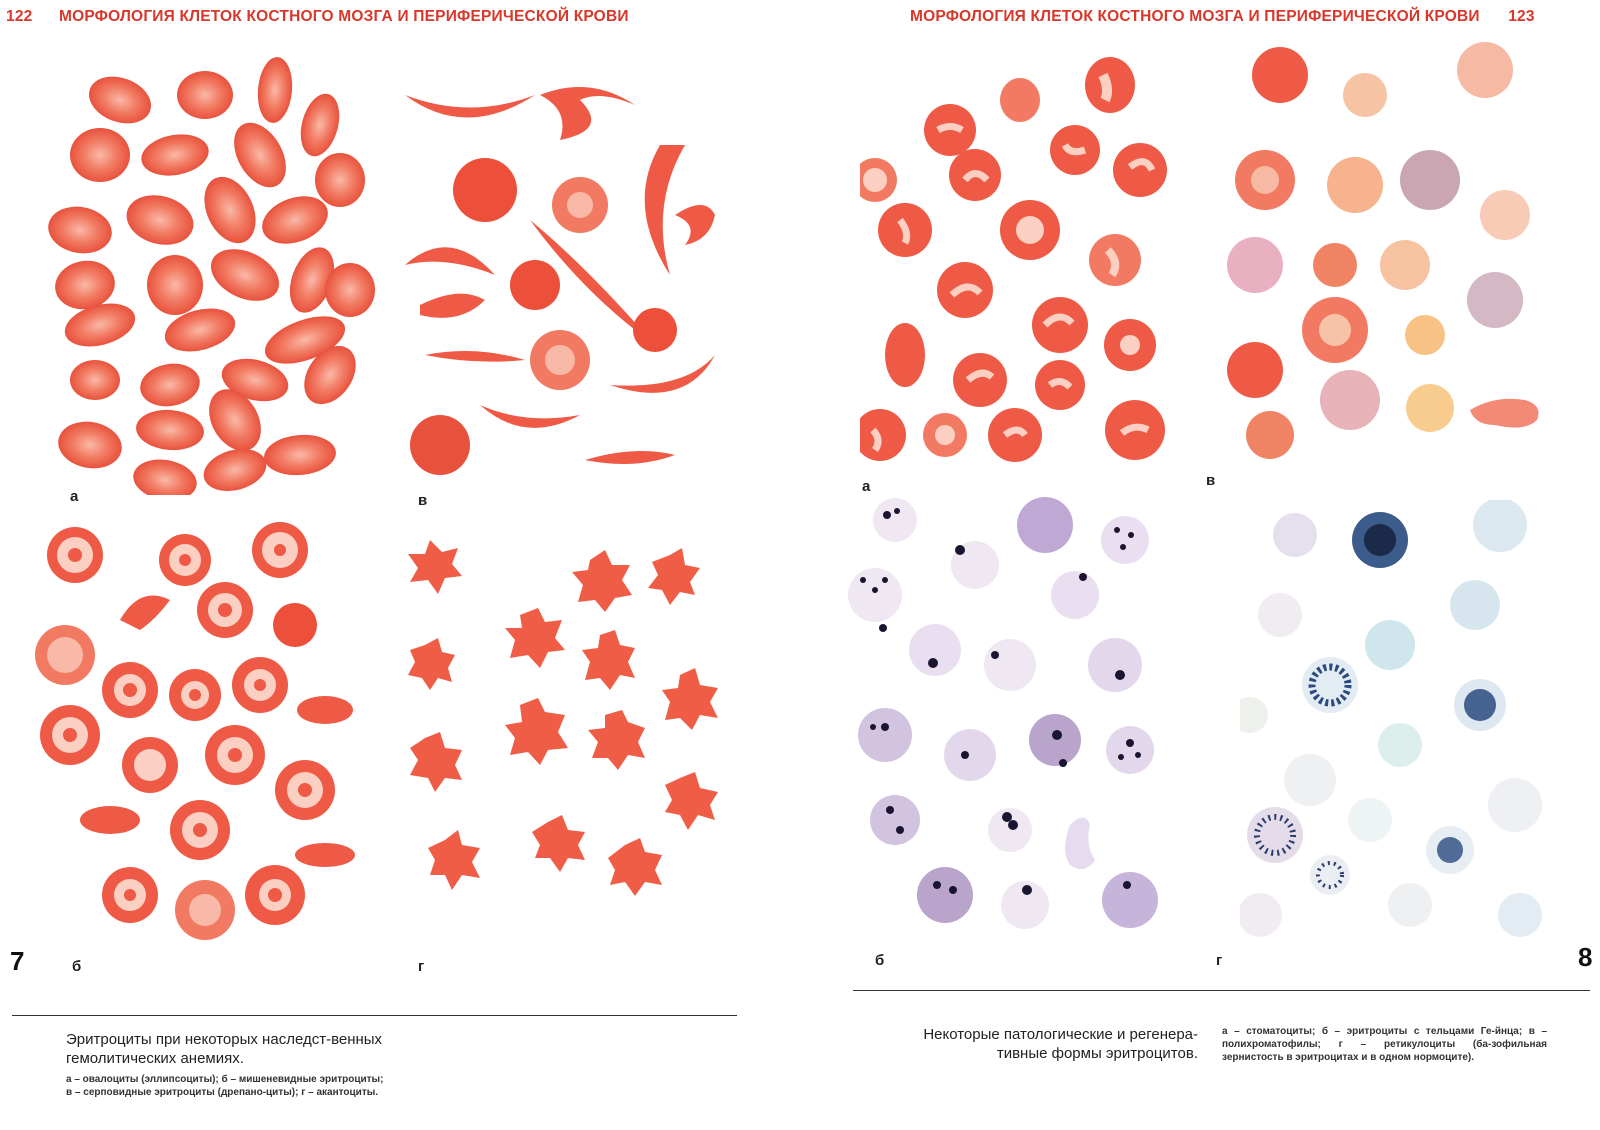 The height and width of the screenshot is (1130, 1600). What do you see at coordinates (1391, 718) in the screenshot?
I see `reticulocytes-illustration` at bounding box center [1391, 718].